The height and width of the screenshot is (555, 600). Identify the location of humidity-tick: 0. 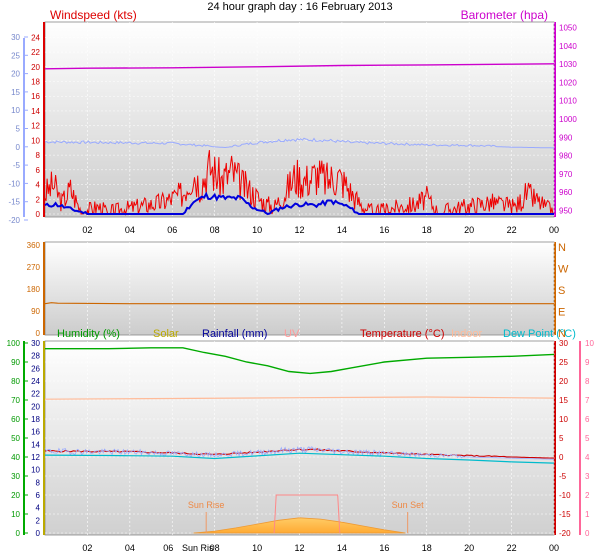
(18, 533).